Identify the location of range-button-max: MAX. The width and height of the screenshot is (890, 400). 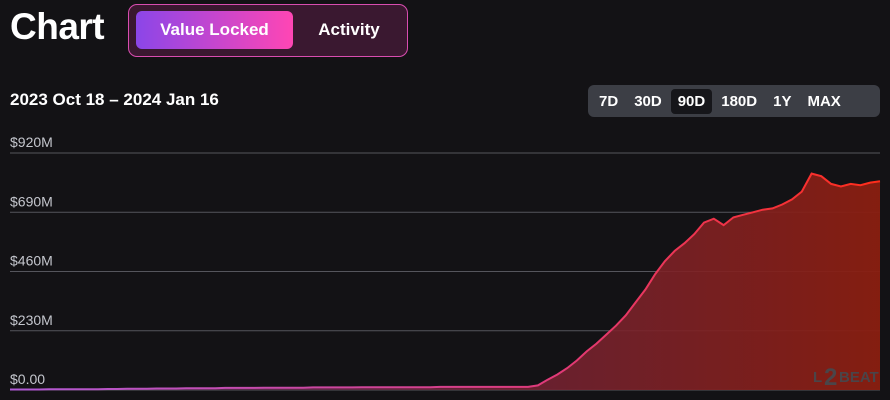
(824, 101).